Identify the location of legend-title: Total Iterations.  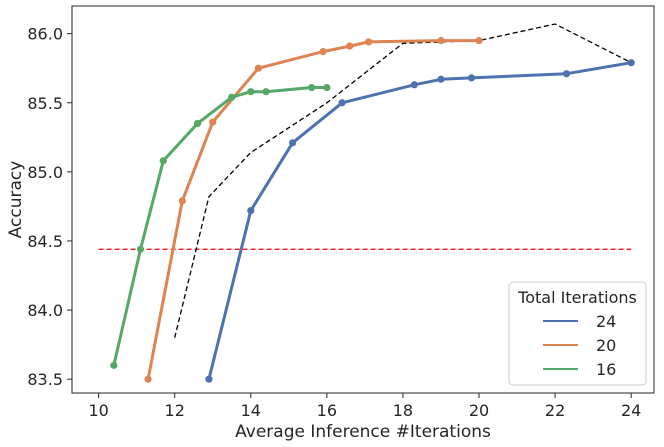
(577, 297).